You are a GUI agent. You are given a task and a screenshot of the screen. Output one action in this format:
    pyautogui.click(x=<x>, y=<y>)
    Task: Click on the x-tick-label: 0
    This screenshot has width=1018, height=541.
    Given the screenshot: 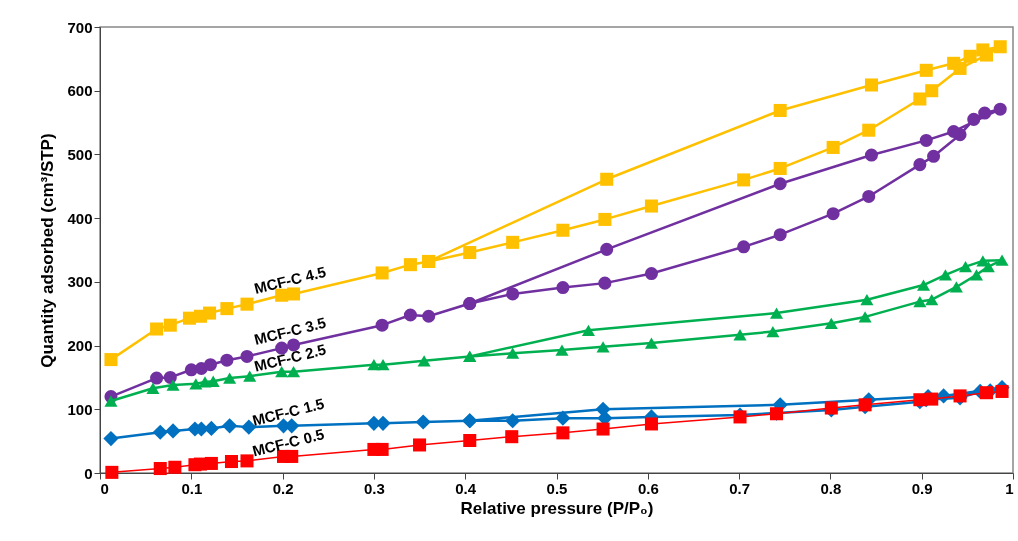 What is the action you would take?
    pyautogui.click(x=104, y=488)
    